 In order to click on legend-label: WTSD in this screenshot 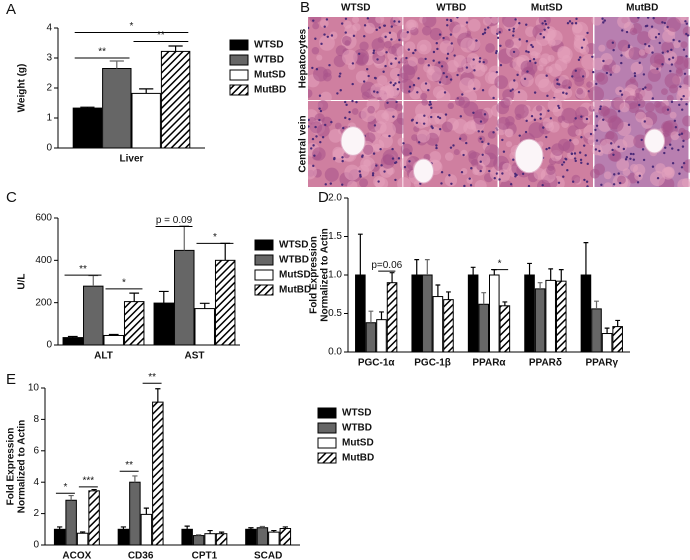, I will do `click(356, 413)`.